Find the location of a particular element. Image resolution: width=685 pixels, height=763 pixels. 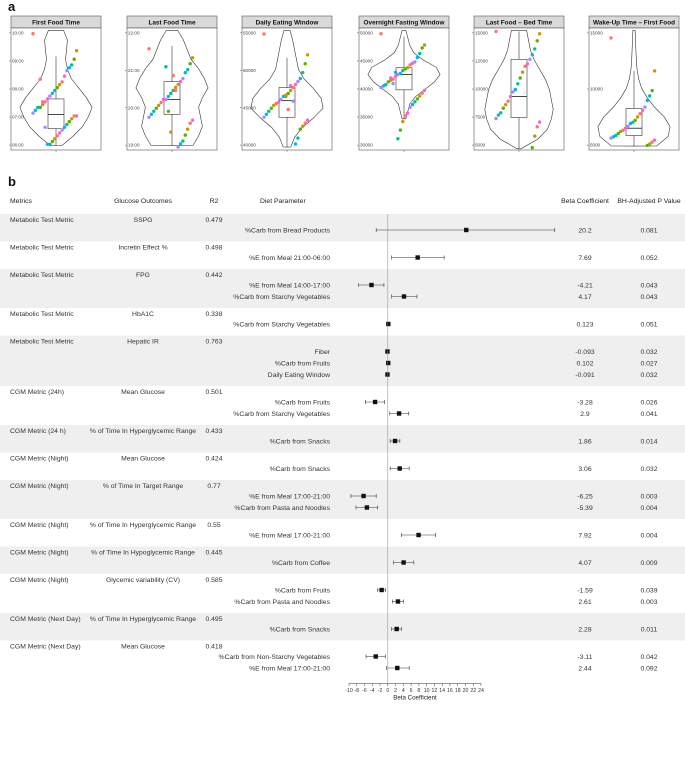

violin-facet: Last Food Time 19:00 20:00 21:00 22:00 is located at coordinates (171, 83).